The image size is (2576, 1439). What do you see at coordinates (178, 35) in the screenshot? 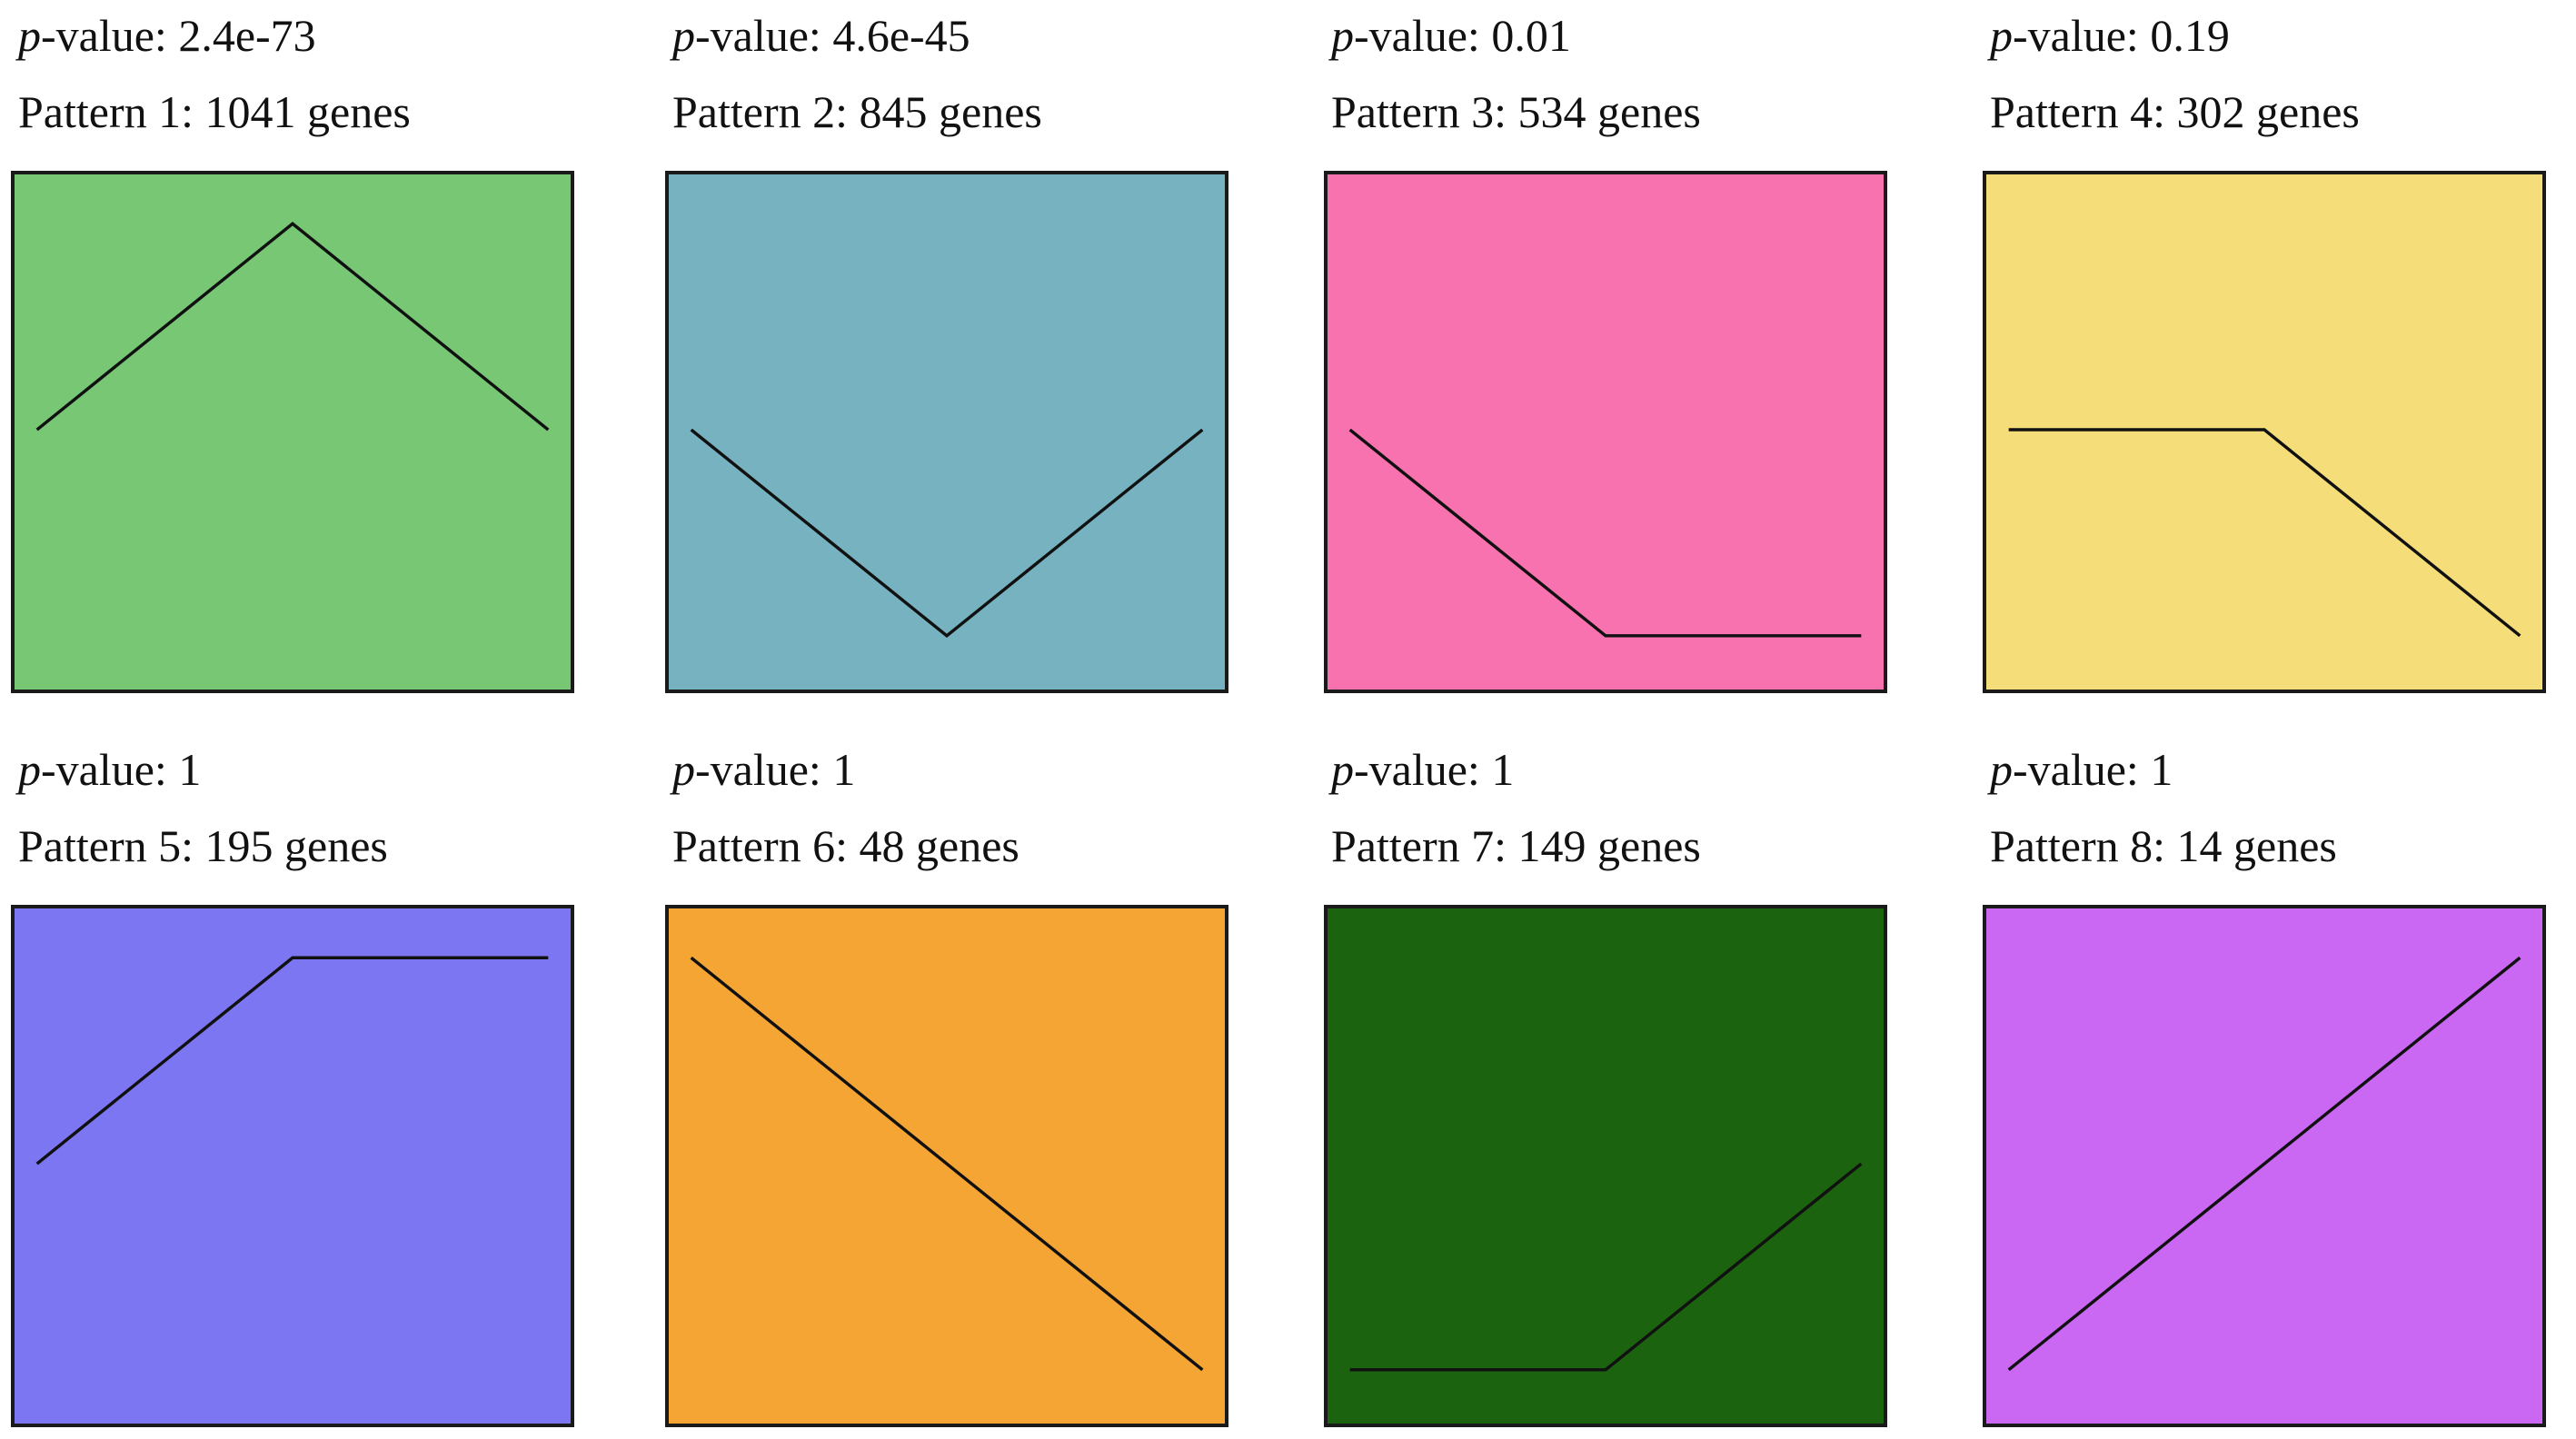
I see `p-value-text: -value: 2.4e-73` at bounding box center [178, 35].